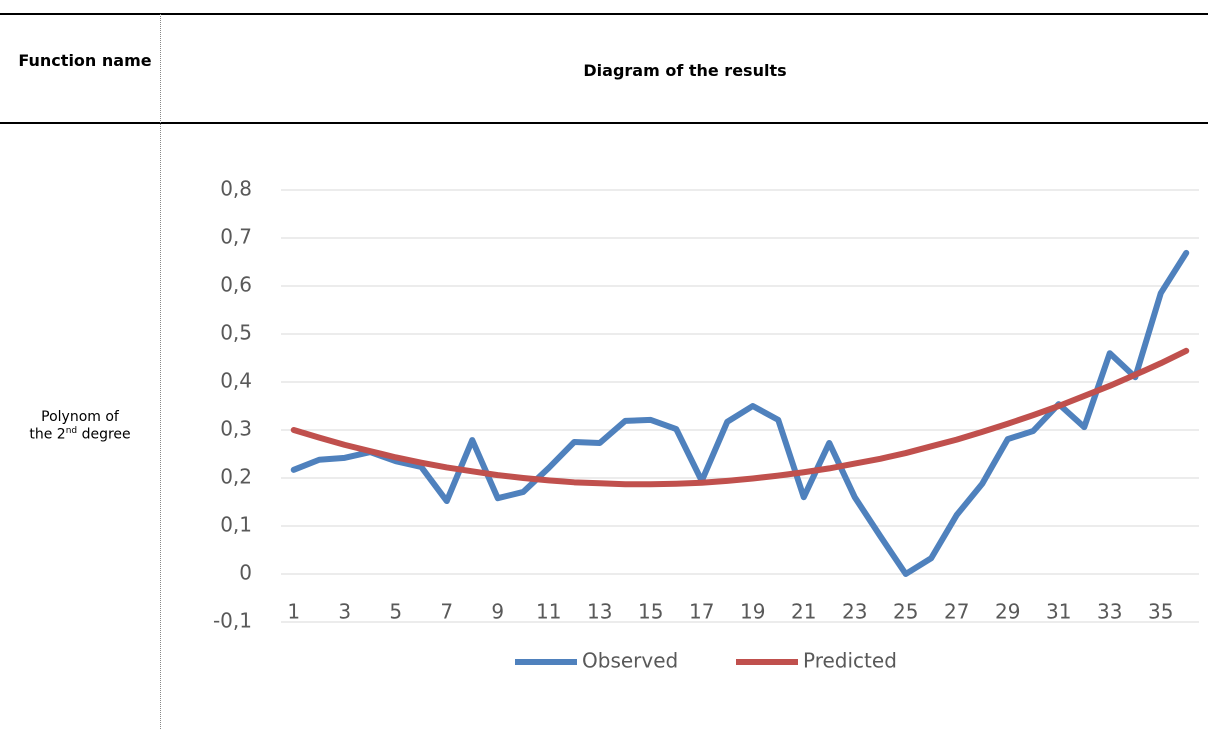 The image size is (1208, 729). I want to click on legend-label: Observed, so click(630, 661).